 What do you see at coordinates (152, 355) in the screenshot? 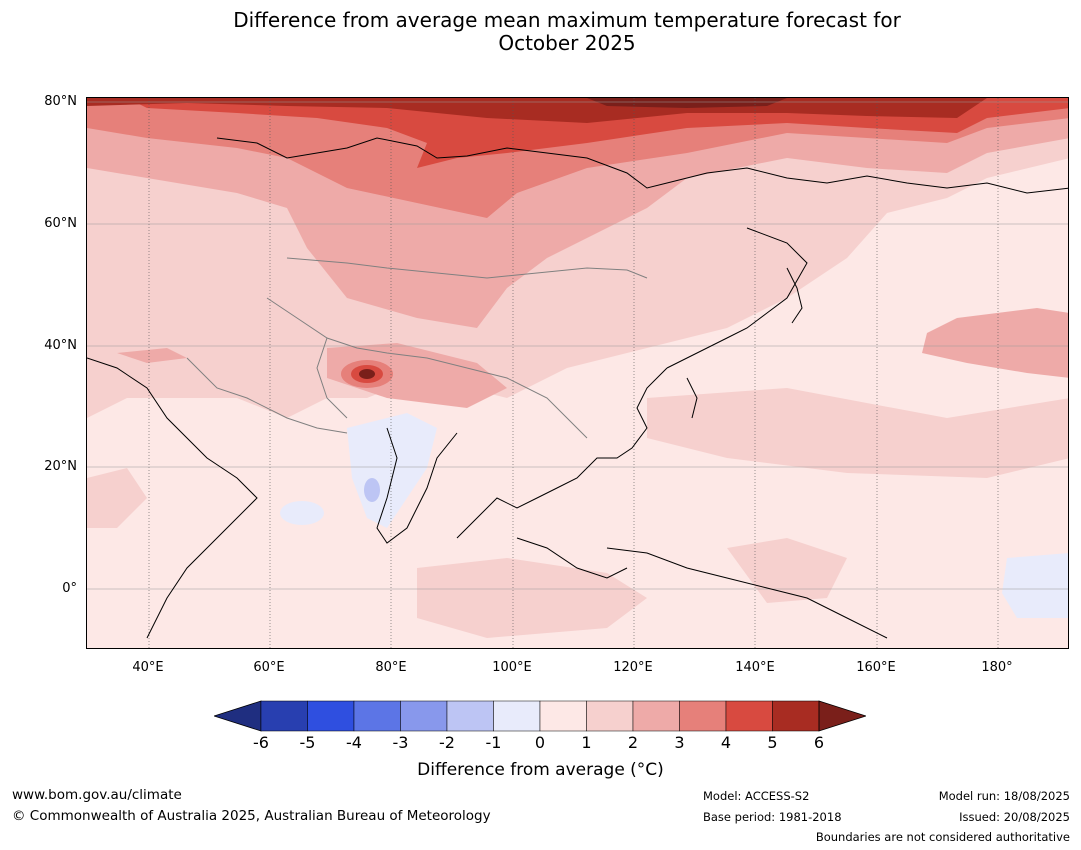
I see `field-2-3-caspian` at bounding box center [152, 355].